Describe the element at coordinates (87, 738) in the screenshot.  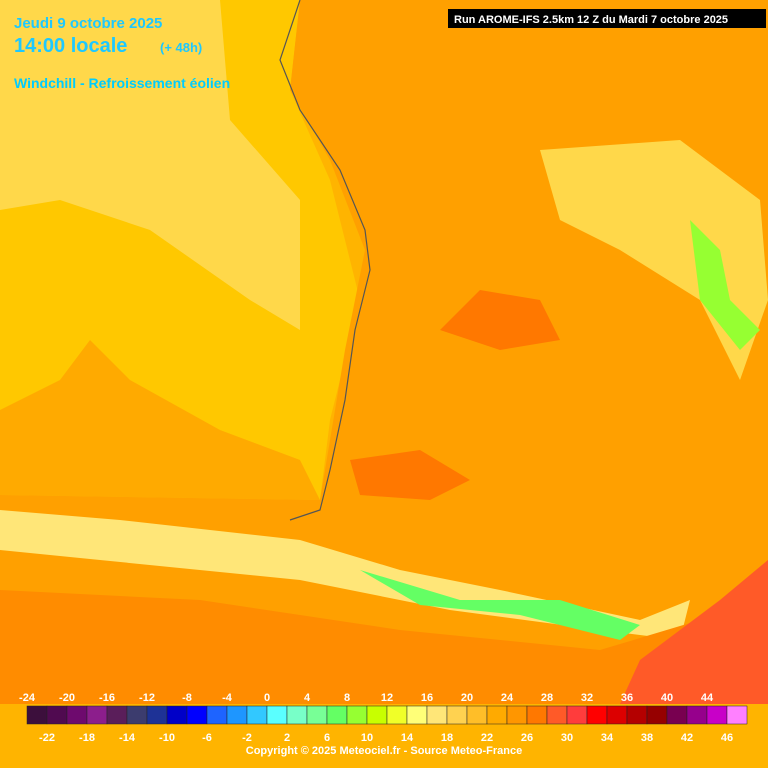
I see `legend-label: -18` at that location.